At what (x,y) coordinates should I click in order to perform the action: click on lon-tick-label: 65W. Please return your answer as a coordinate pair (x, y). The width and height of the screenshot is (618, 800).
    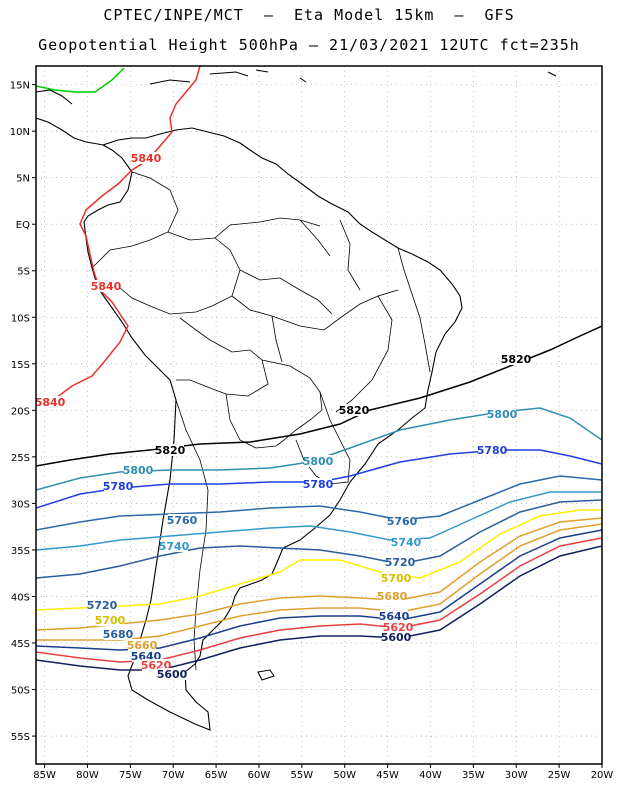
    Looking at the image, I should click on (216, 775).